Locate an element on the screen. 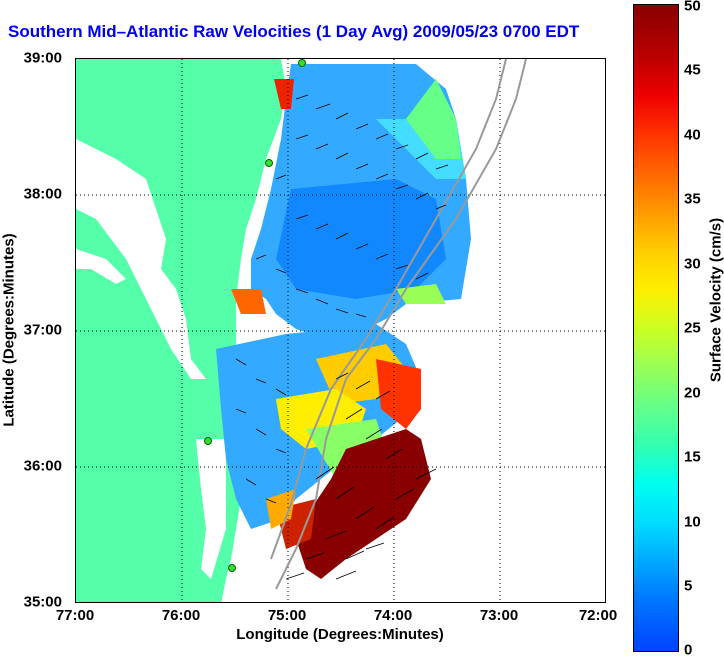 This screenshot has height=659, width=724. cb-tick-20: 20 is located at coordinates (692, 393).